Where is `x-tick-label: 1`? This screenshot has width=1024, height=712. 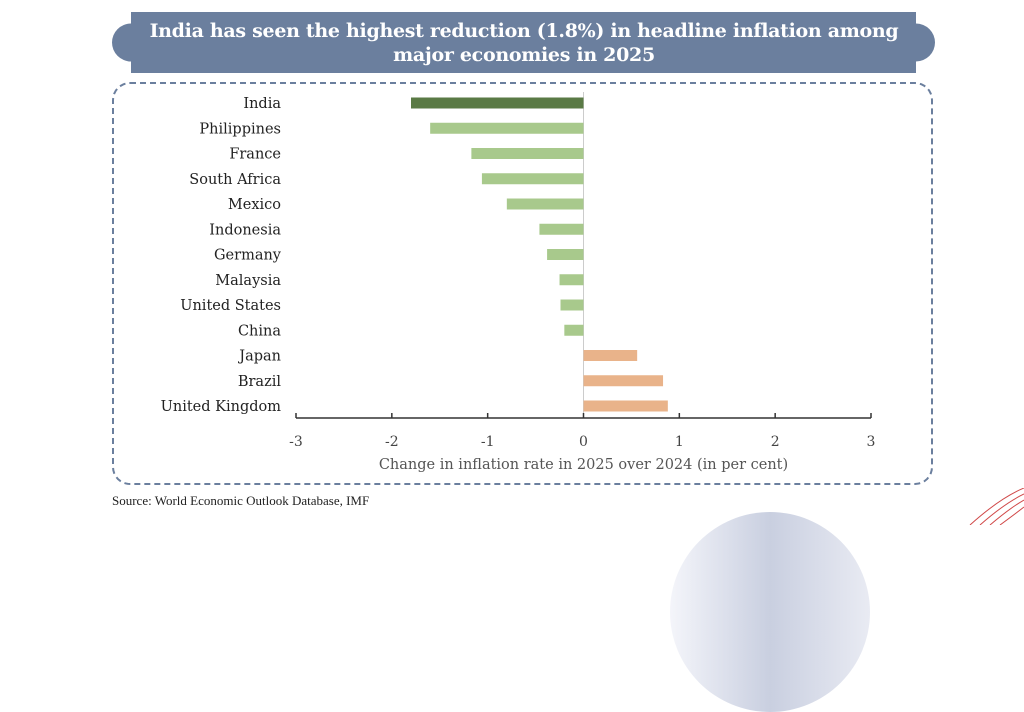
x-tick-label: 1 is located at coordinates (679, 442).